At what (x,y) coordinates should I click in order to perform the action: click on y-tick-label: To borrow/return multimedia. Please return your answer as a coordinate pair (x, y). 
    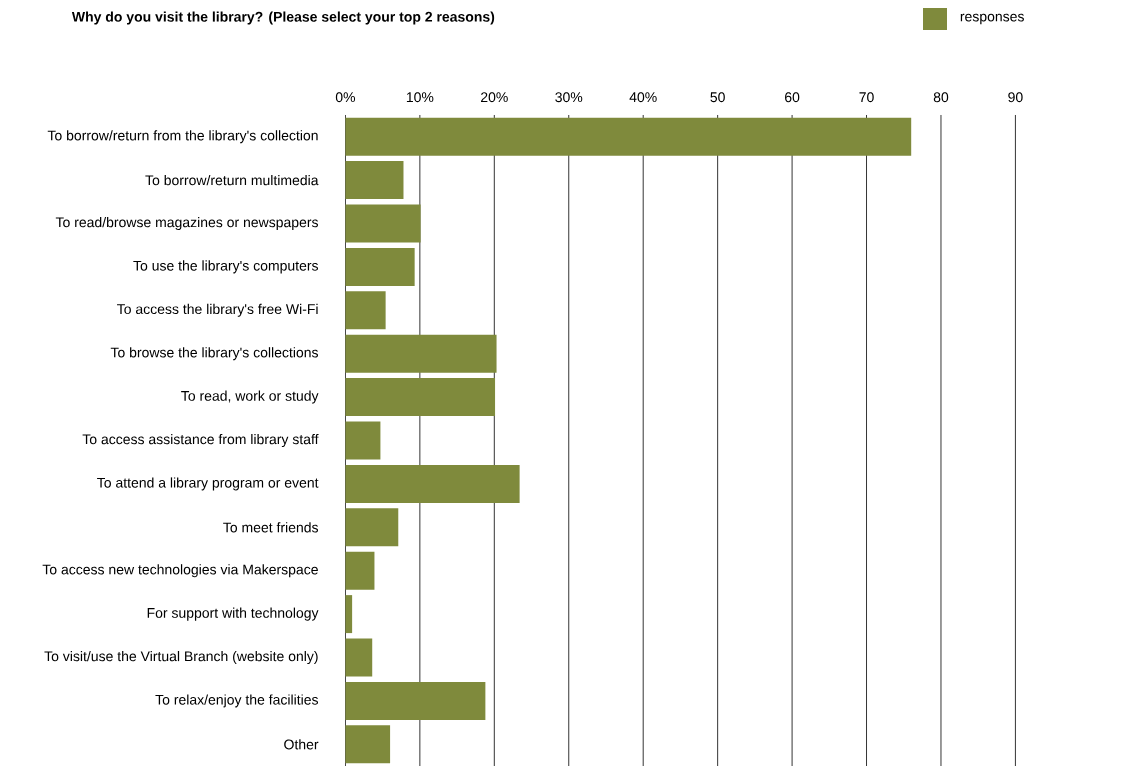
    Looking at the image, I should click on (232, 180).